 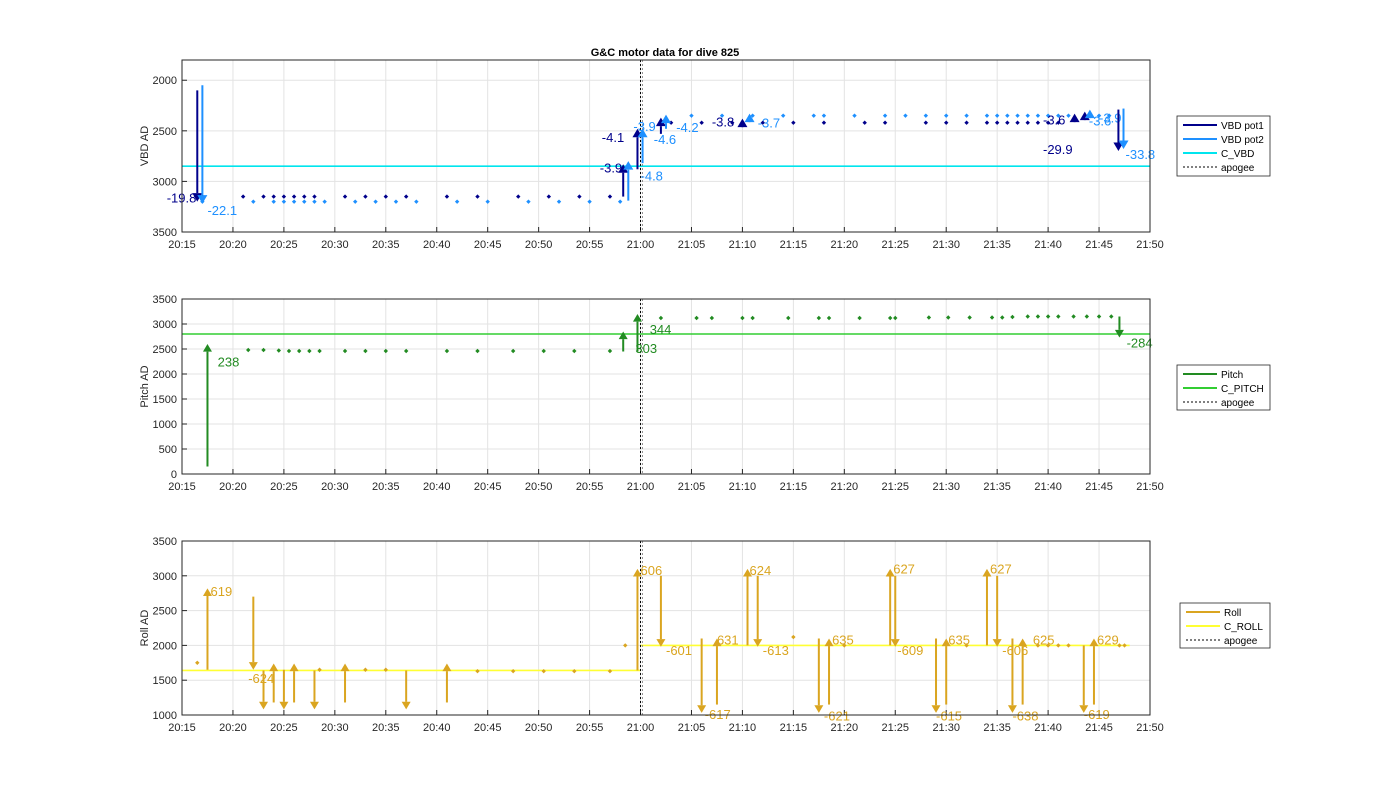 What do you see at coordinates (233, 245) in the screenshot?
I see `x-tick-label: 20:20` at bounding box center [233, 245].